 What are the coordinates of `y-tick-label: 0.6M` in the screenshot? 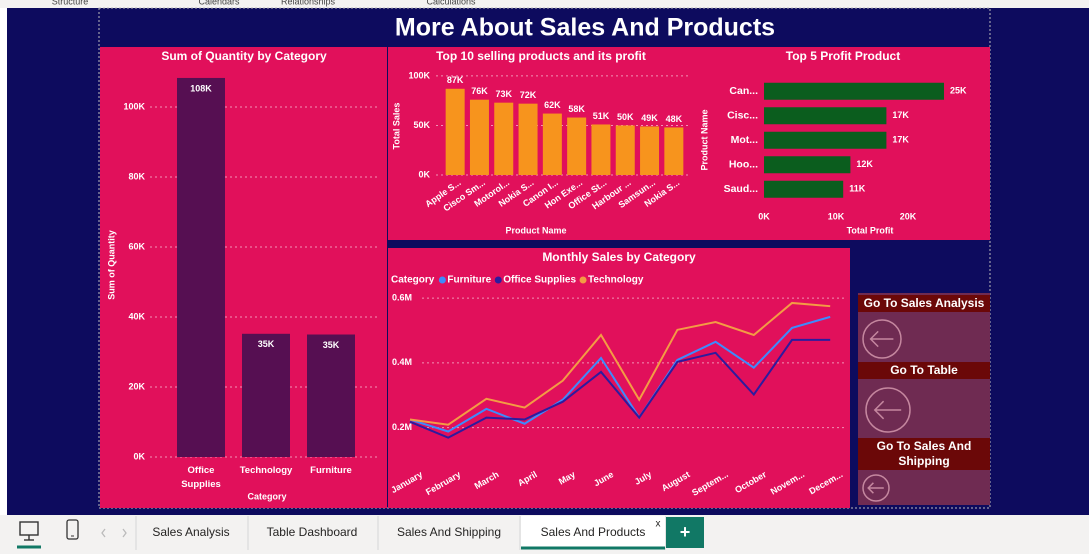 It's located at (402, 297).